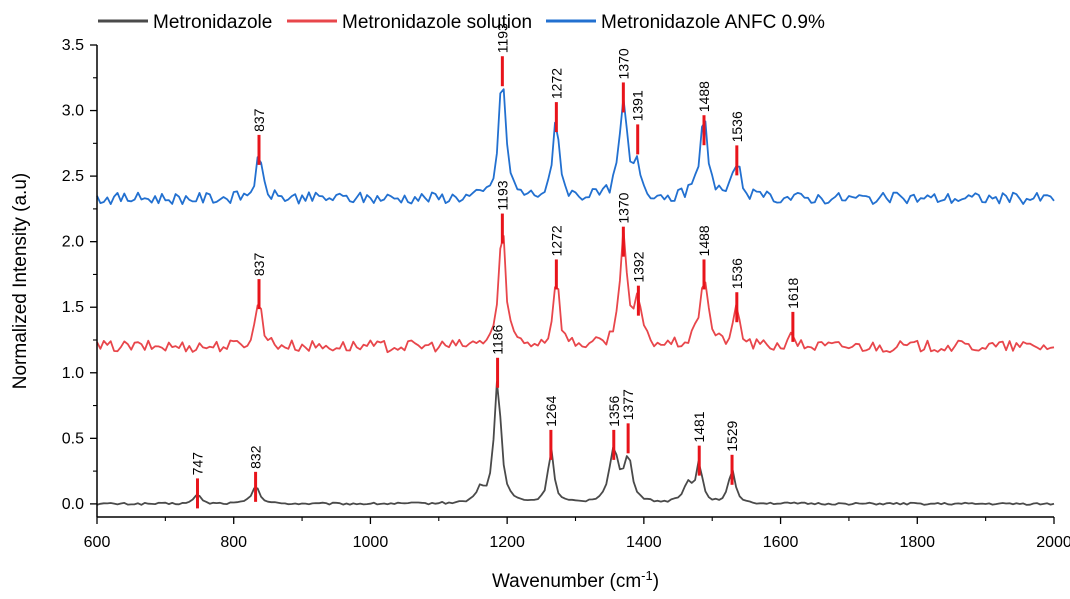 This screenshot has height=599, width=1070. I want to click on x-tick-label: 600, so click(97, 542).